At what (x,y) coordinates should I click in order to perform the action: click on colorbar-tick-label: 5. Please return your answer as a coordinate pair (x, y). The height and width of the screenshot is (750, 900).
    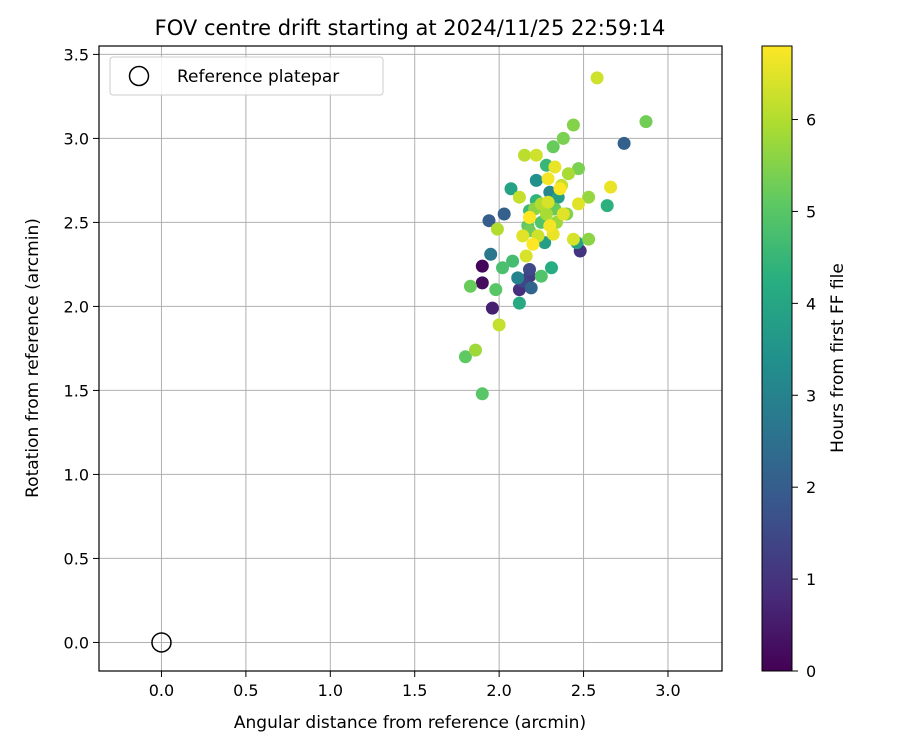
    Looking at the image, I should click on (811, 211).